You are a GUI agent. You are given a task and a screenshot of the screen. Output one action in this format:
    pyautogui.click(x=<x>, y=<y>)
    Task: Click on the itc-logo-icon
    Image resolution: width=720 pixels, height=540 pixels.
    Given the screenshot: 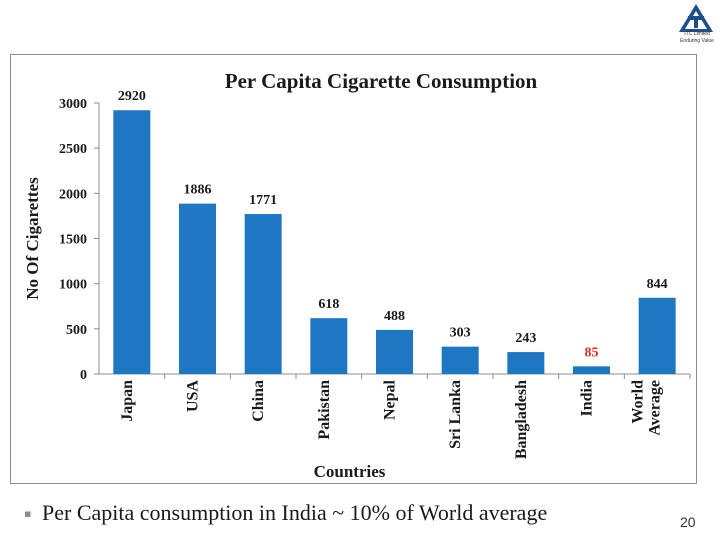 What is the action you would take?
    pyautogui.click(x=696, y=18)
    